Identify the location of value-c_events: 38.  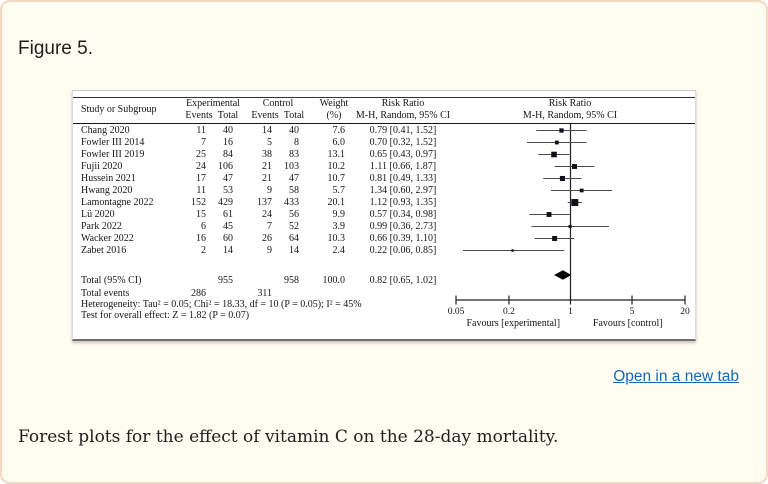
(267, 154).